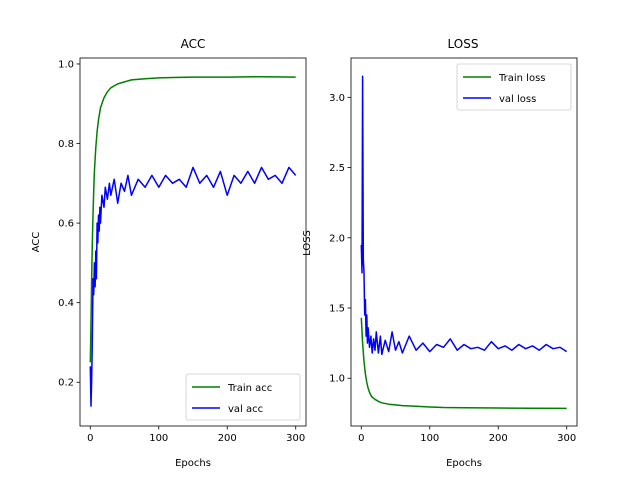 This screenshot has height=480, width=640. I want to click on acc-x-tick-label-1: 100, so click(158, 438).